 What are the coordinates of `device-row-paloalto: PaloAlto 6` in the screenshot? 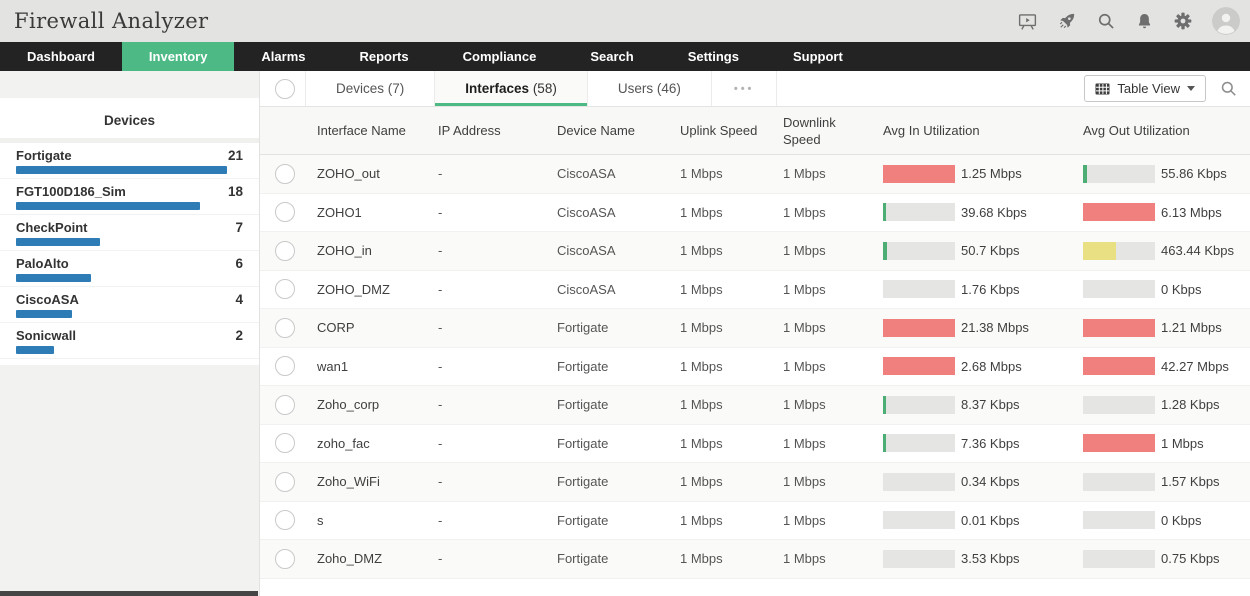 It's located at (129, 269).